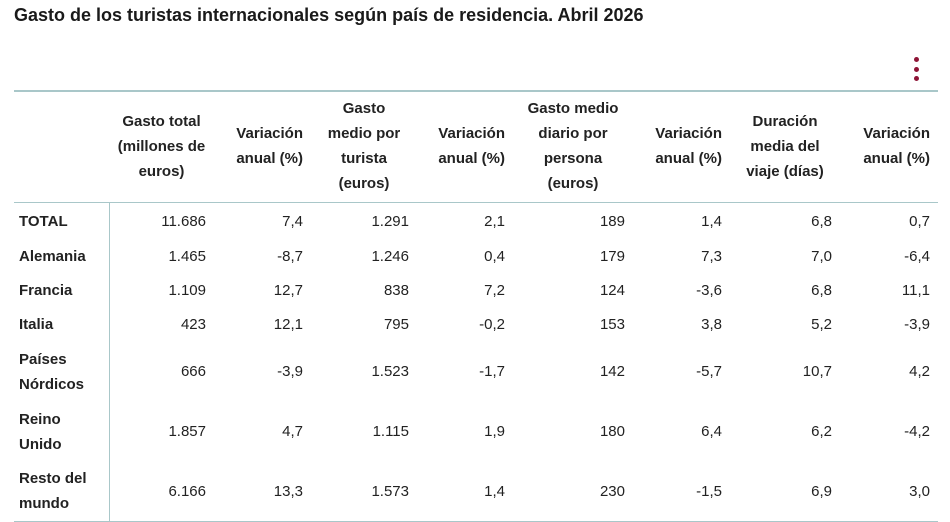  I want to click on table-cell: 10,7, so click(817, 371).